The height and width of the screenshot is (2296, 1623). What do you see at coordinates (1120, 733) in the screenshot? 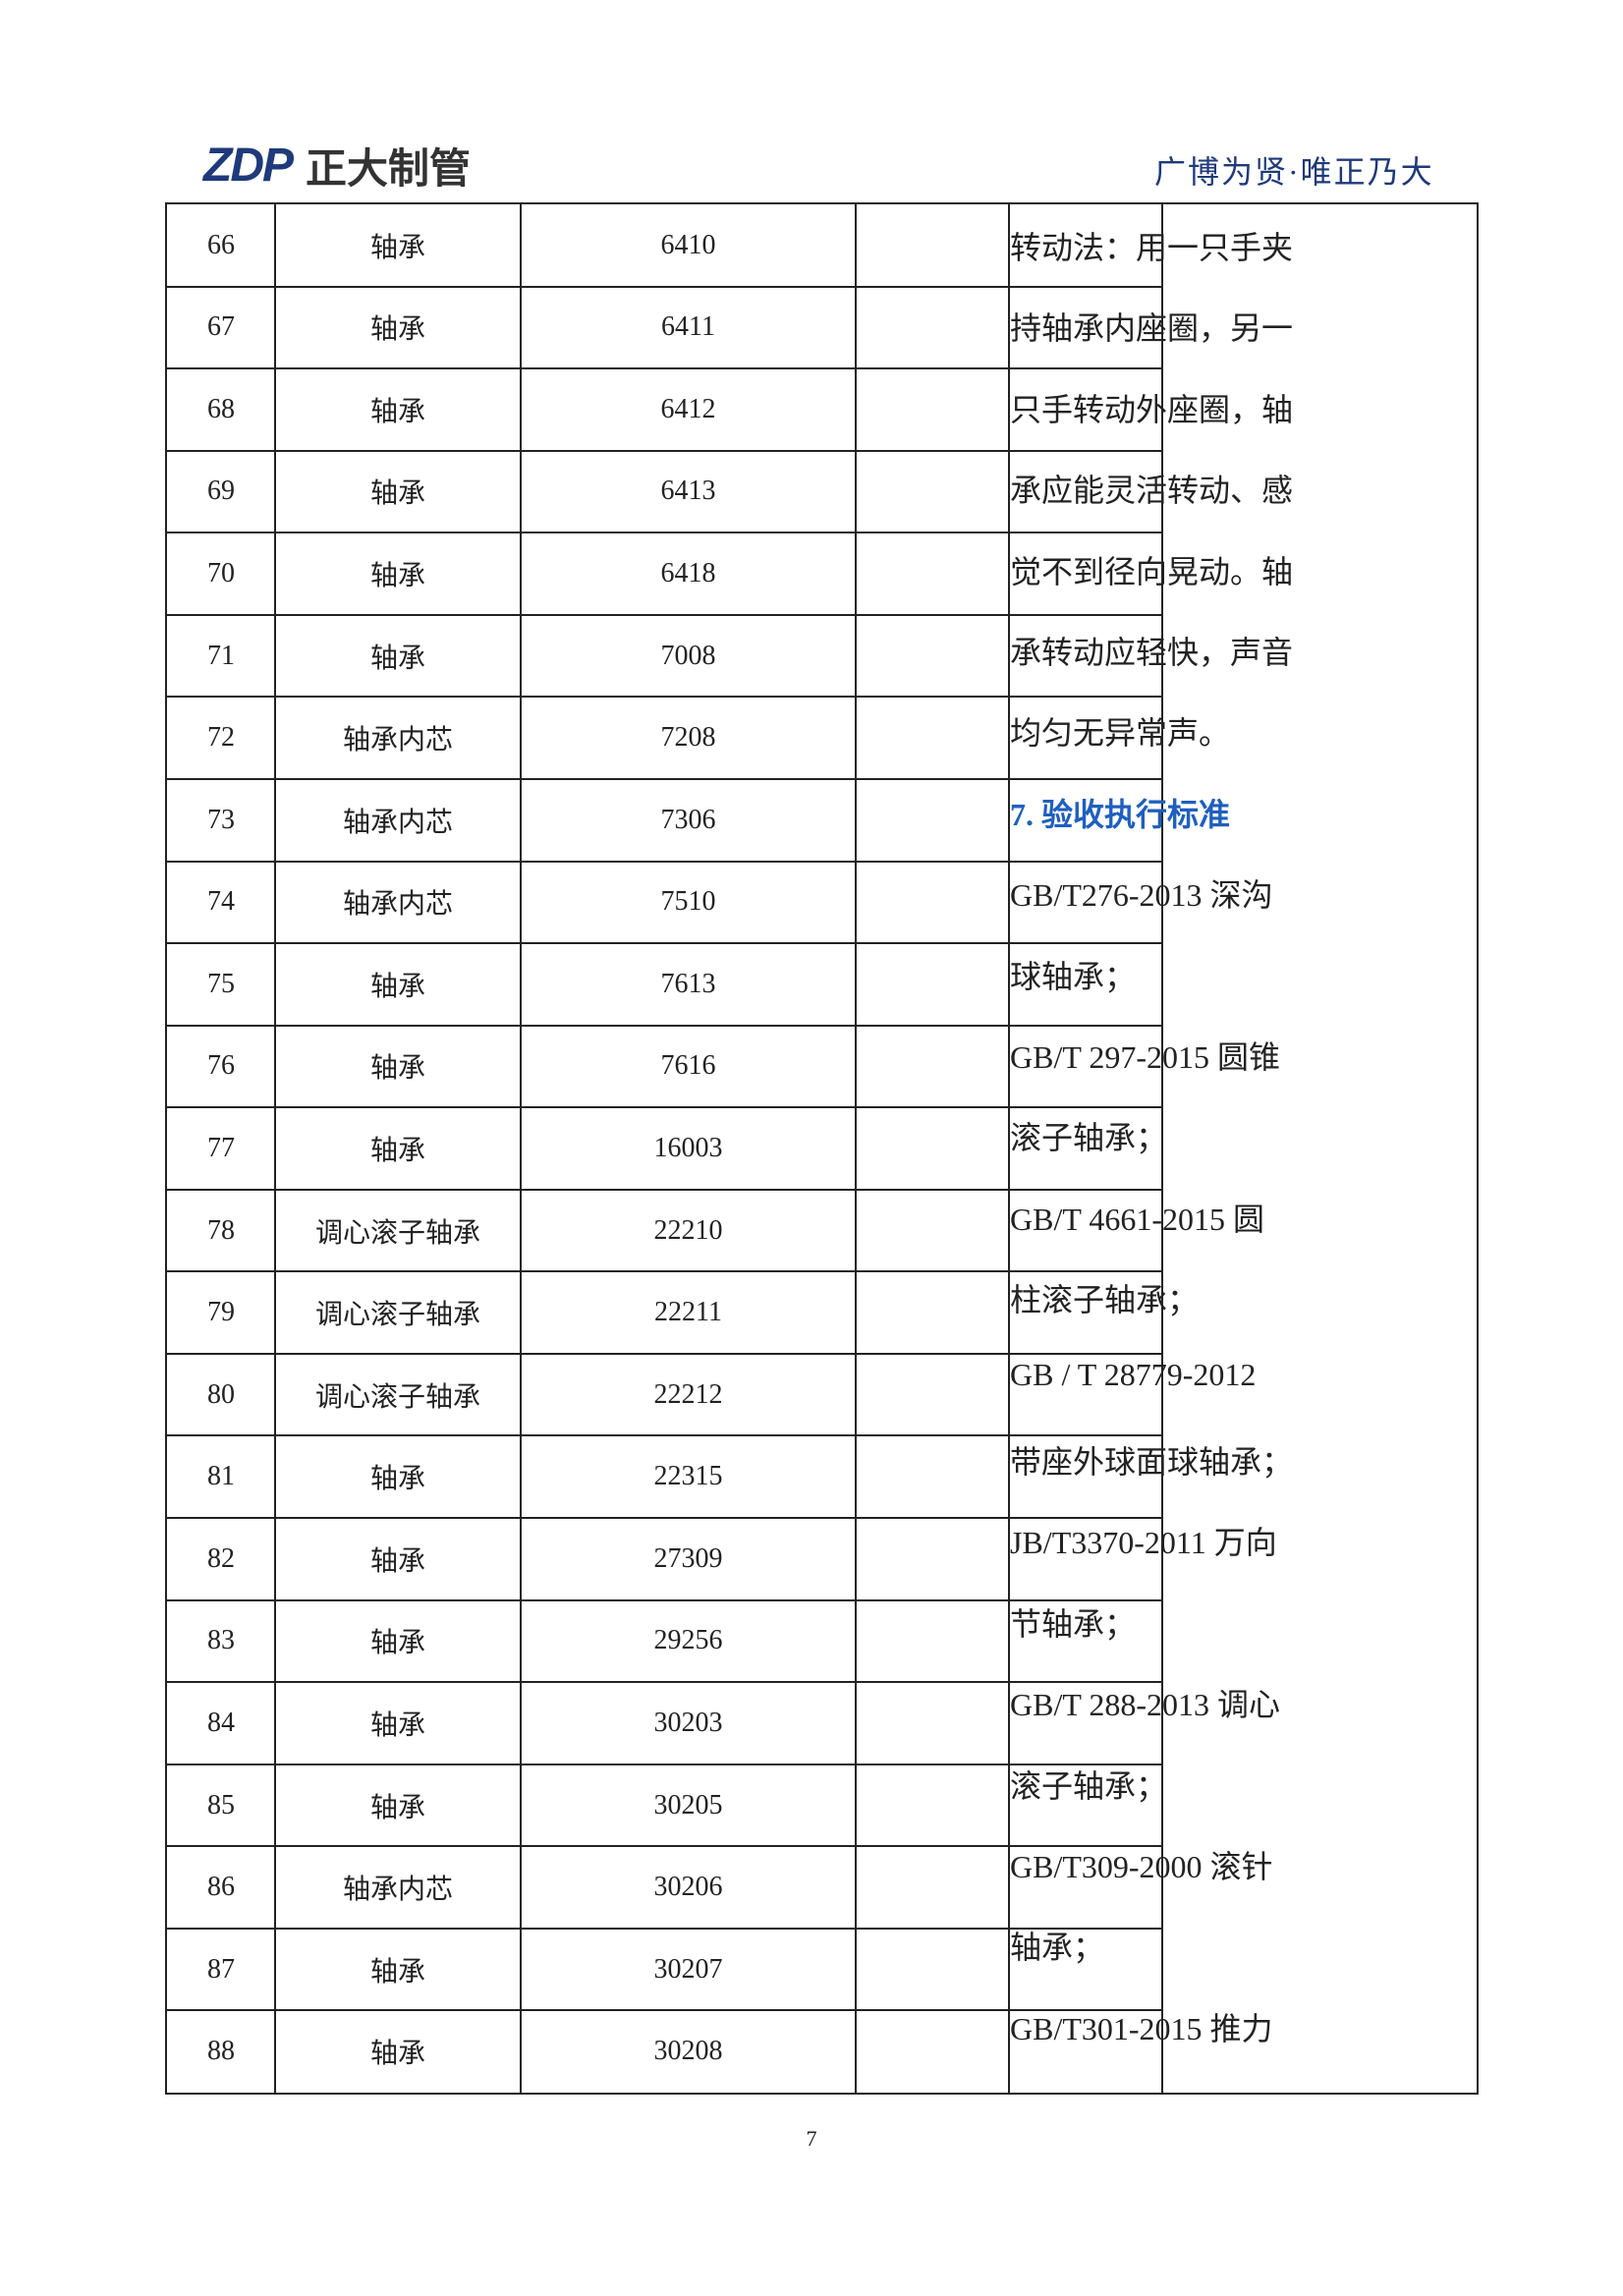
I see `side-text-line: 均匀无异常声。` at bounding box center [1120, 733].